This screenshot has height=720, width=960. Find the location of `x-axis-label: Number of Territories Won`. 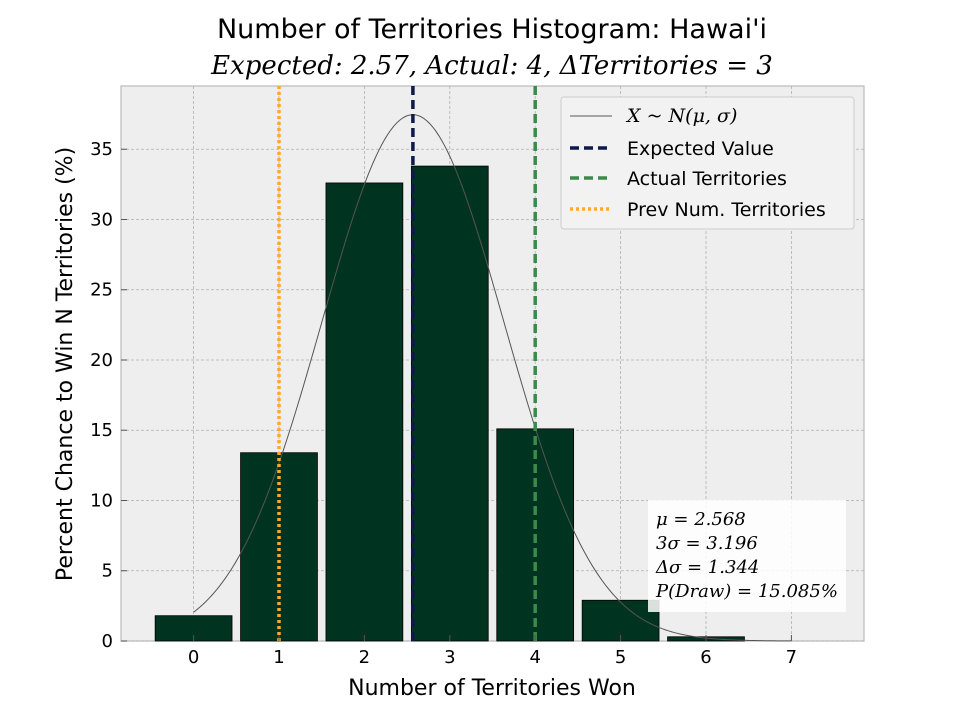

x-axis-label: Number of Territories Won is located at coordinates (492, 688).